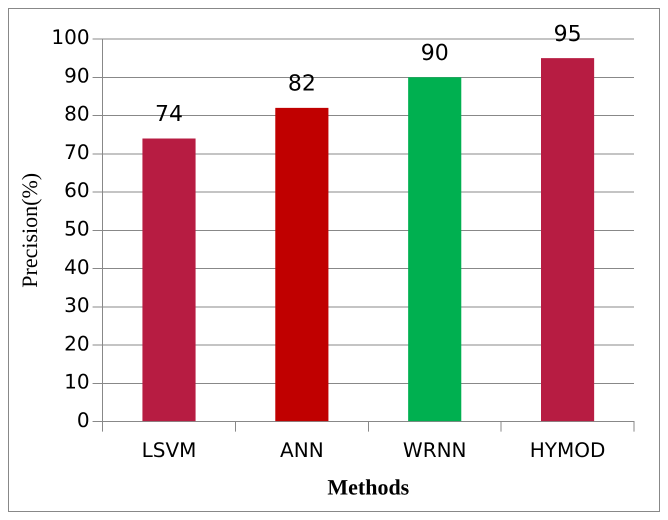 The height and width of the screenshot is (520, 668). I want to click on y-axis-title: Precision(%), so click(29, 230).